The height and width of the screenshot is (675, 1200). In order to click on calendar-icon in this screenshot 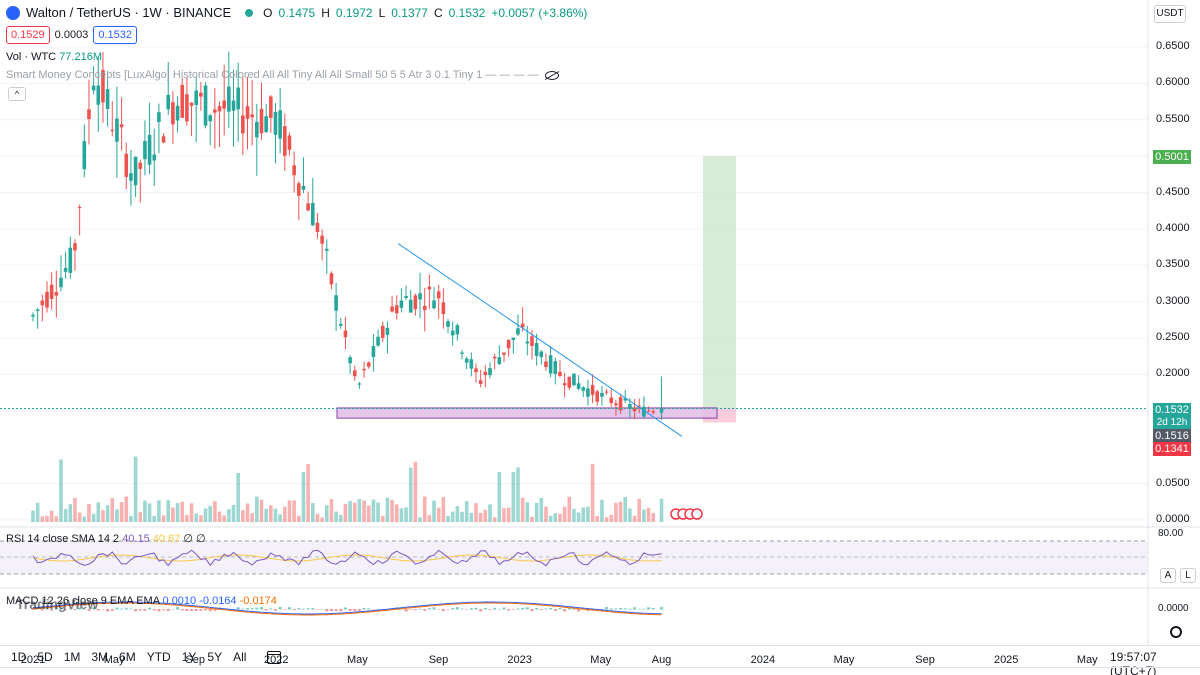, I will do `click(274, 657)`.